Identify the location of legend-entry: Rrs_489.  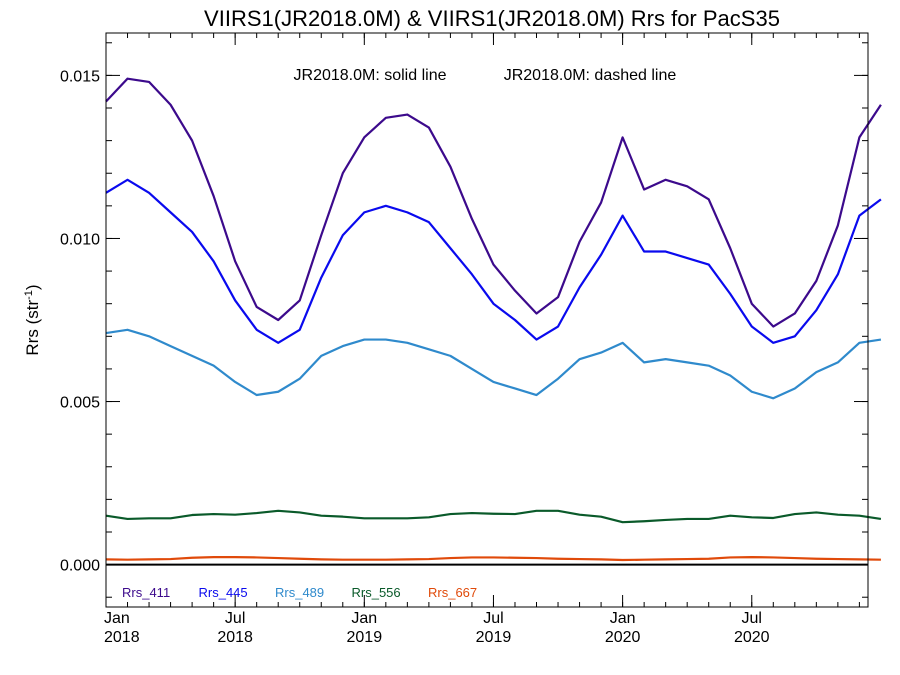
(299, 592).